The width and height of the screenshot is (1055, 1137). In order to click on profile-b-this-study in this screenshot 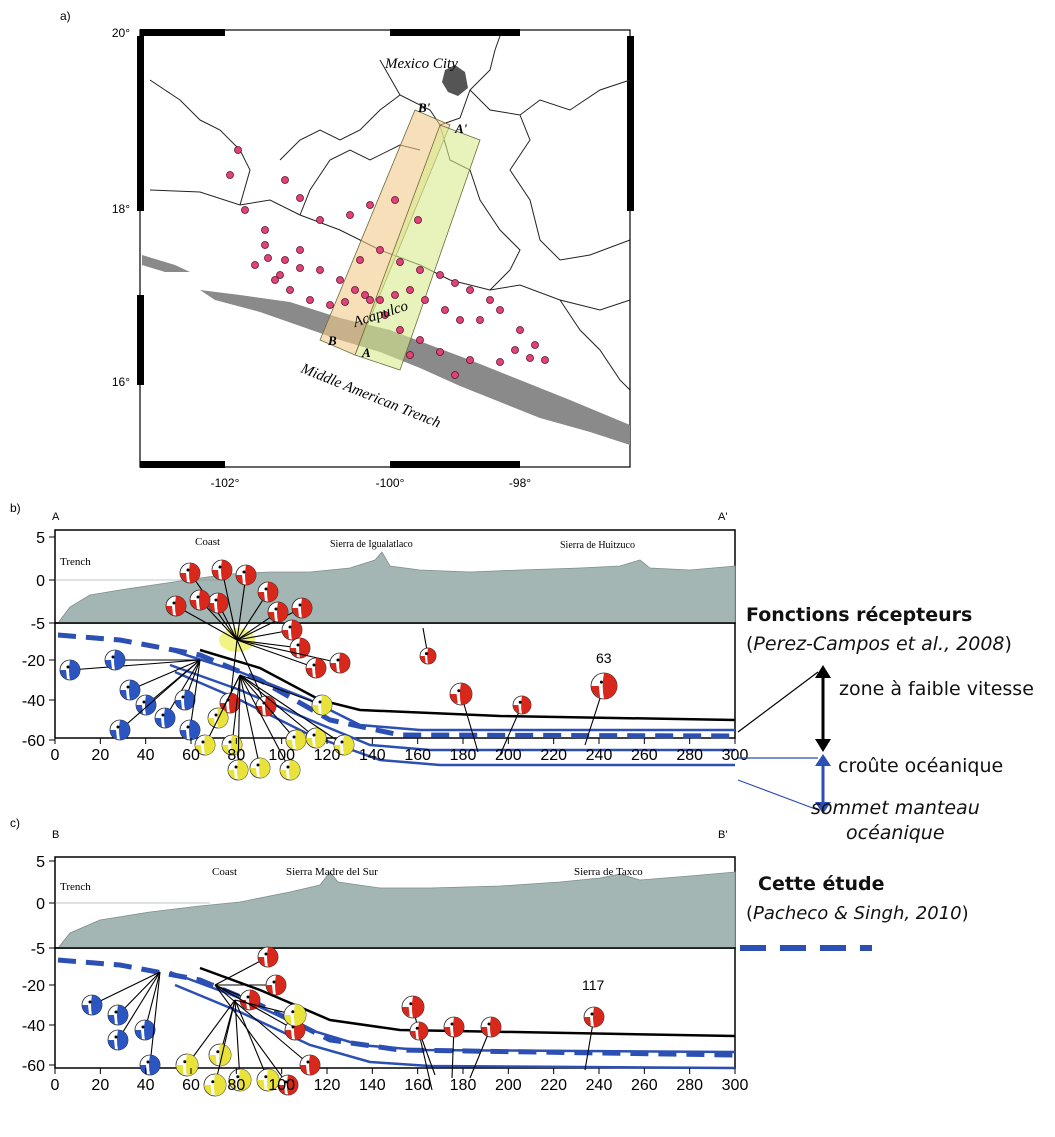, I will do `click(396, 685)`.